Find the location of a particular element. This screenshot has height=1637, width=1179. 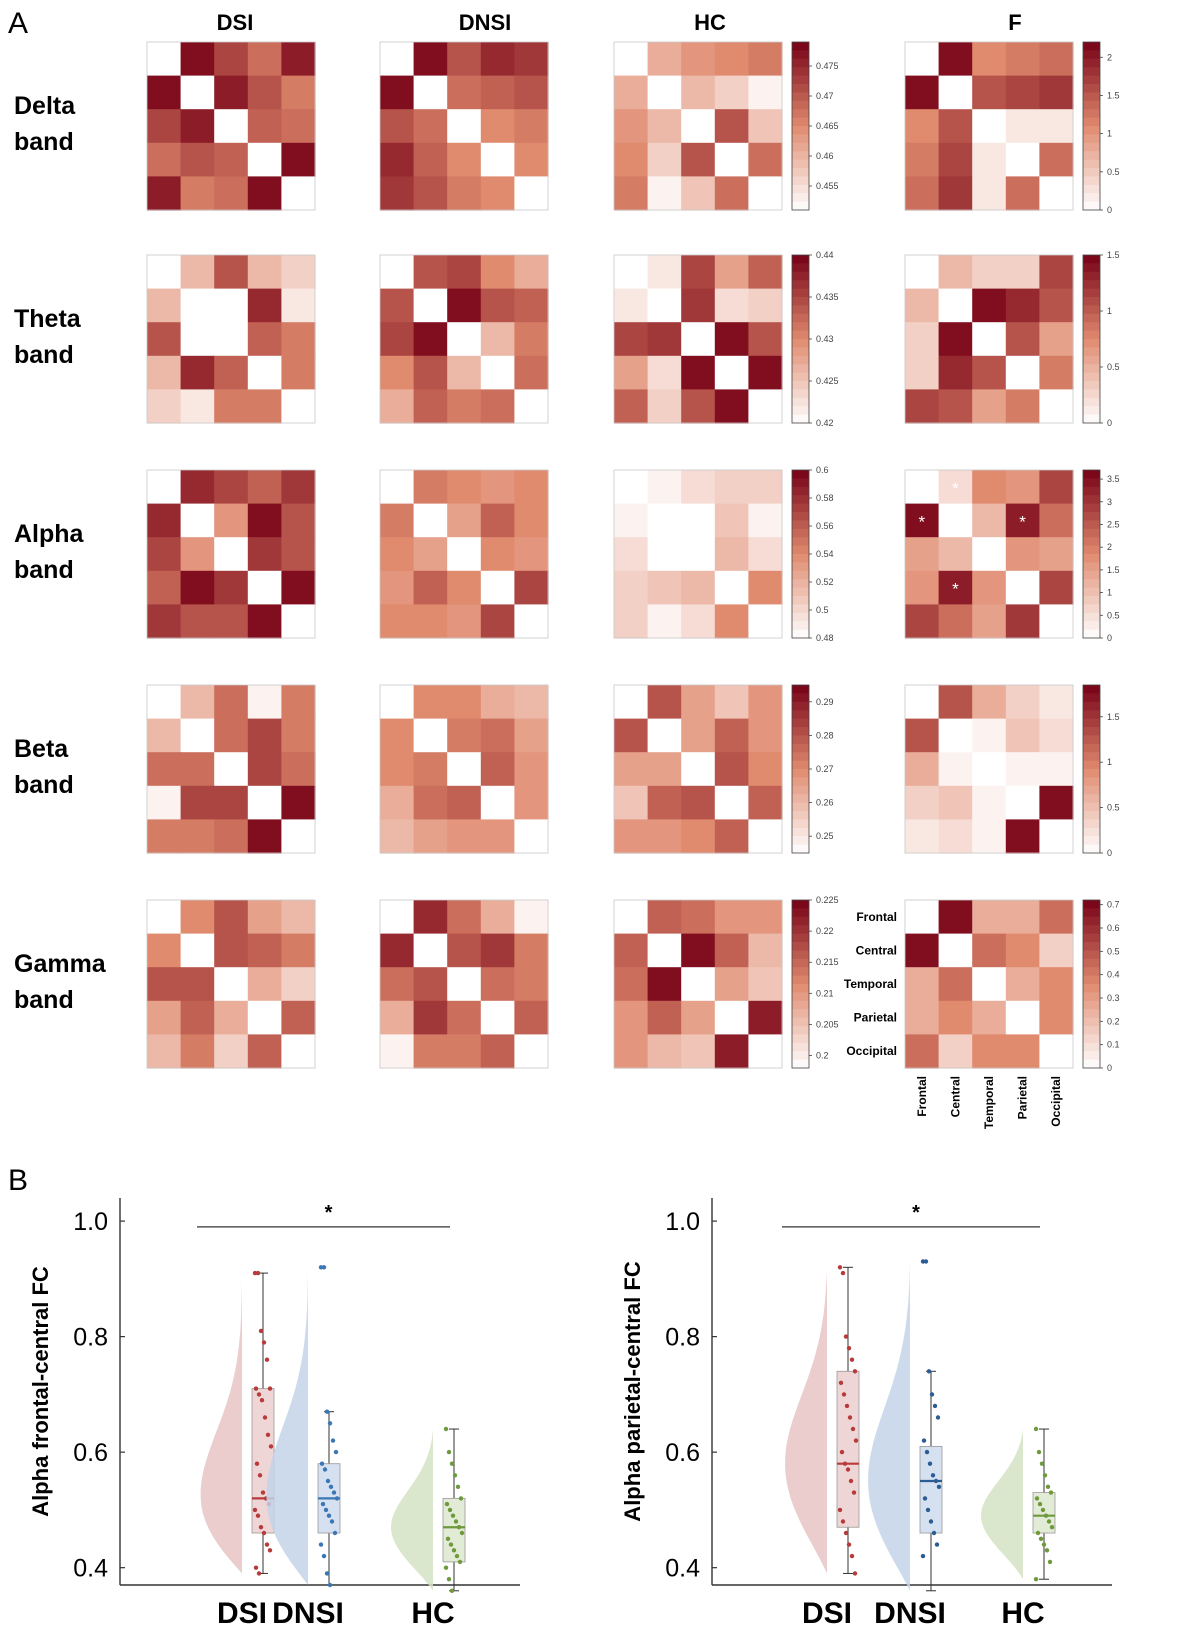

colorbar-tick-label: 0.47 is located at coordinates (825, 96).